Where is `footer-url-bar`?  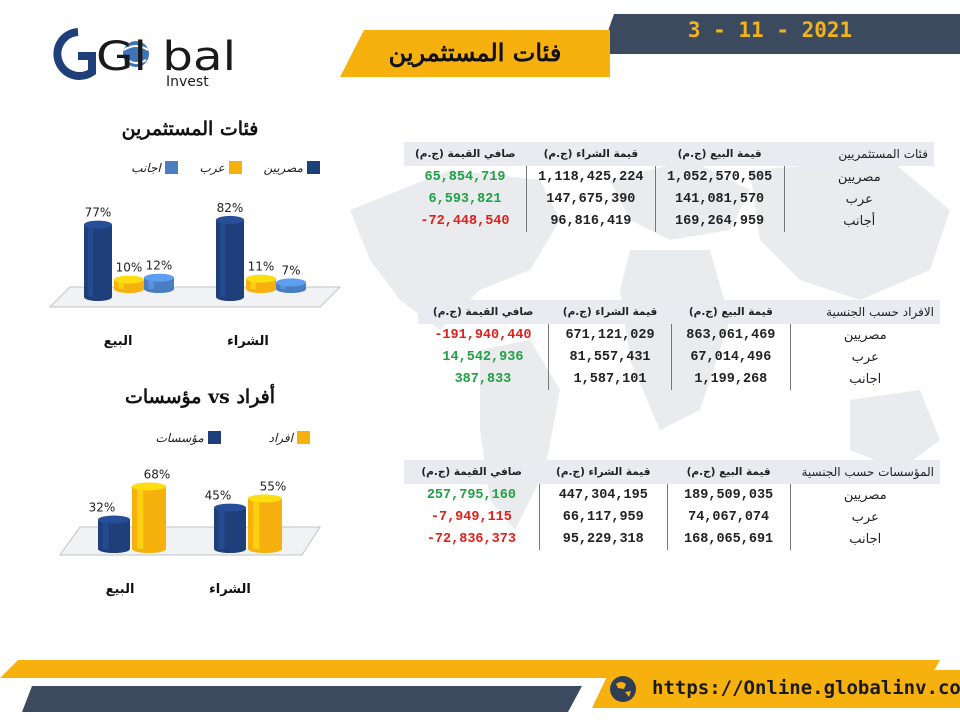
footer-url-bar is located at coordinates (776, 689).